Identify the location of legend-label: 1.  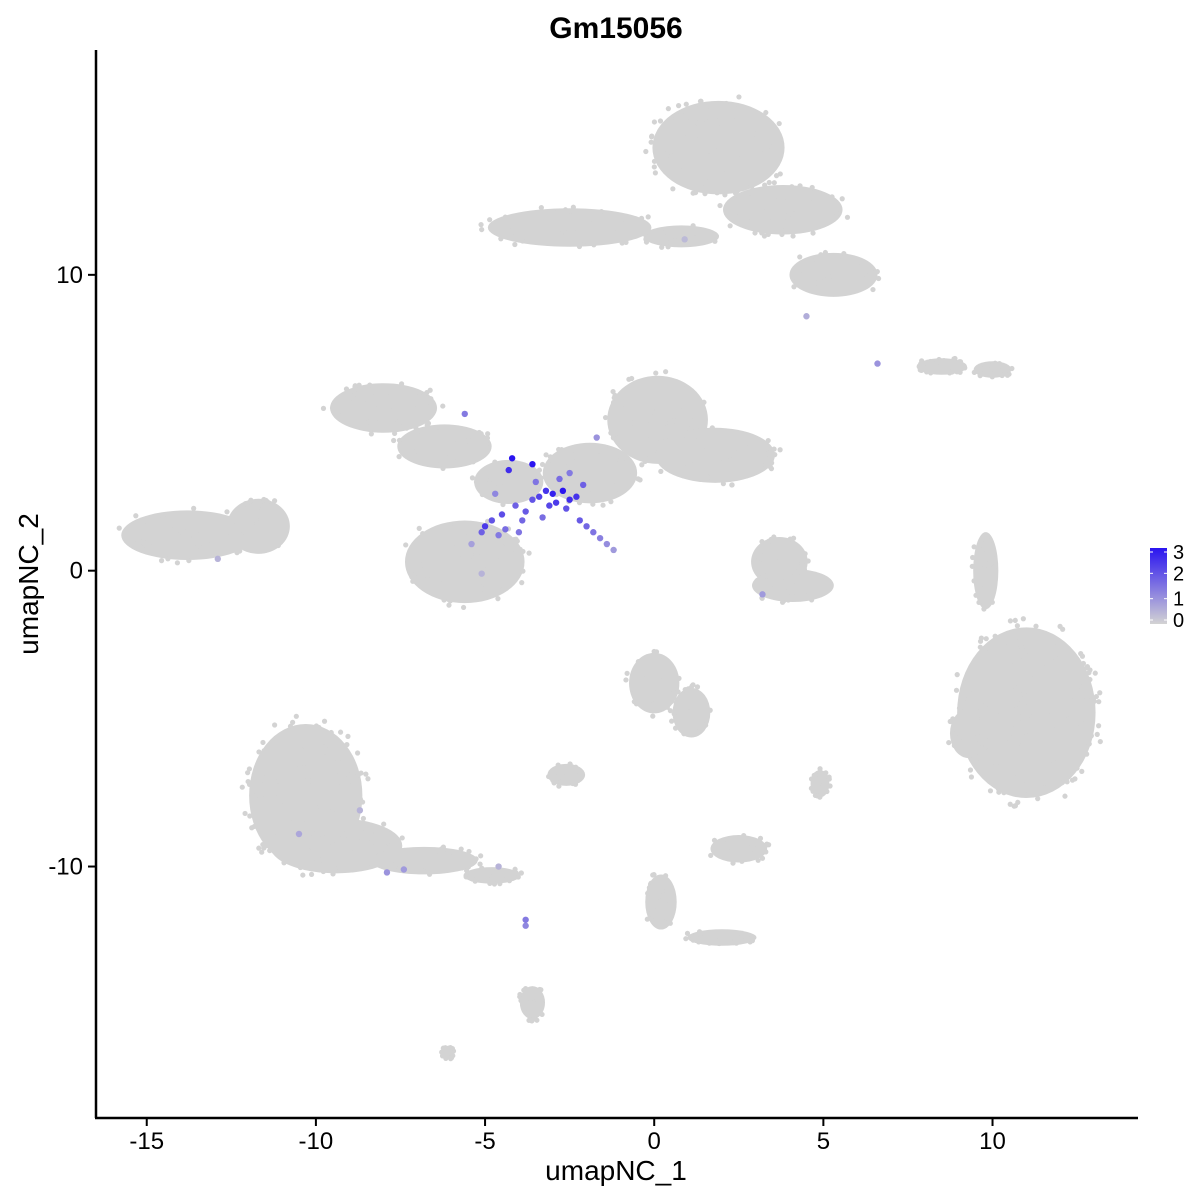
(1178, 600).